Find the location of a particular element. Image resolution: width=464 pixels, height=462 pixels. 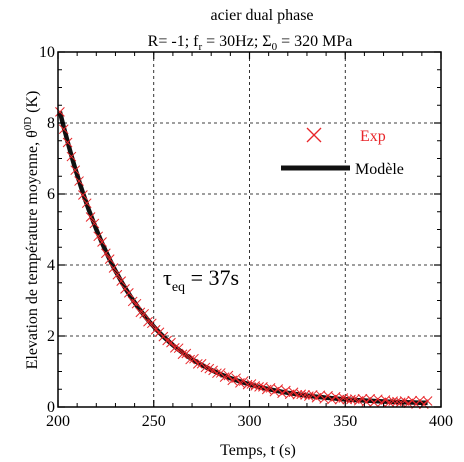

y-tick-label: 2 is located at coordinates (51, 336).